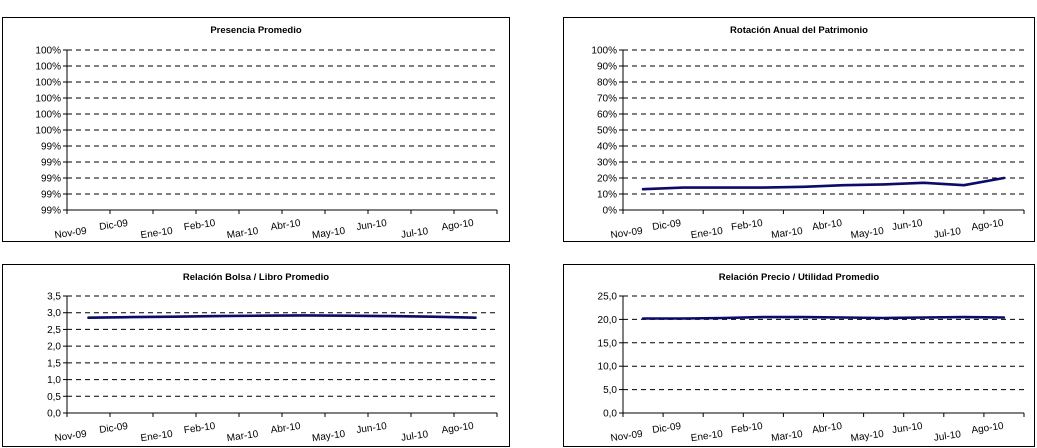 This screenshot has height=448, width=1037. Describe the element at coordinates (607, 67) in the screenshot. I see `y-tick-label: 90%` at that location.